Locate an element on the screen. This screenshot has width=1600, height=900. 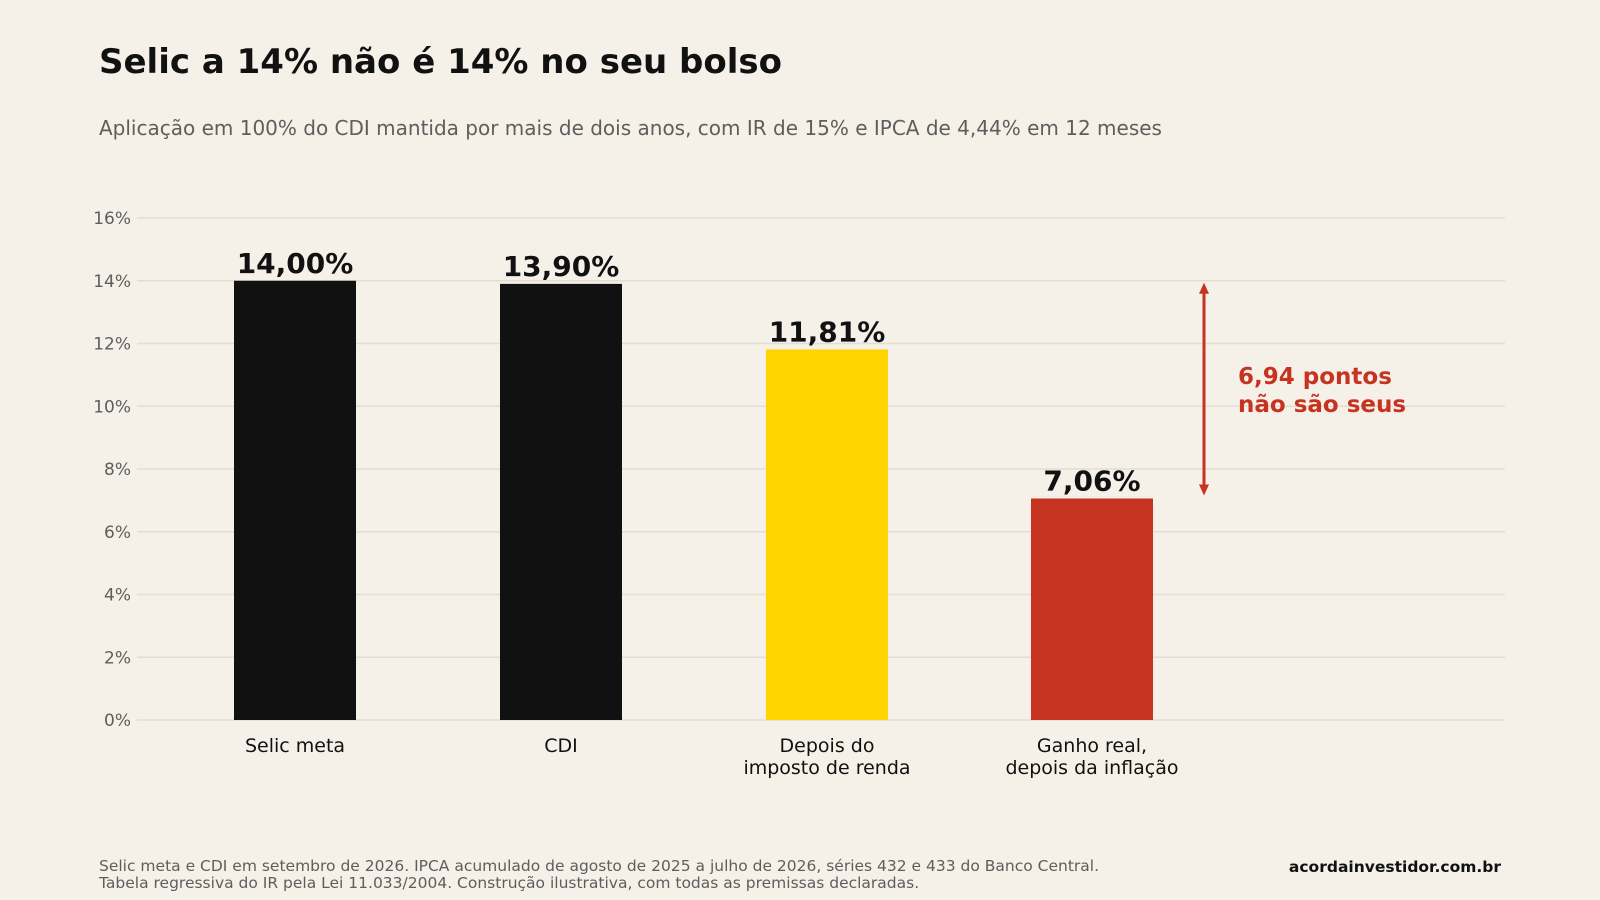
y-tick-label: 8% is located at coordinates (117, 470).